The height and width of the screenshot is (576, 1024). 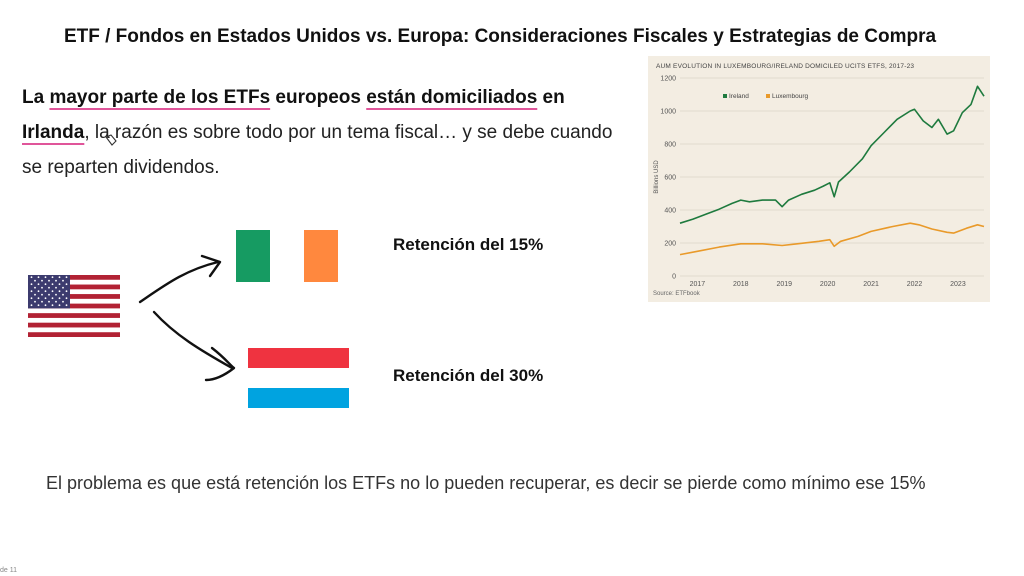 I want to click on chart-x-tick-label: 2023, so click(x=958, y=284).